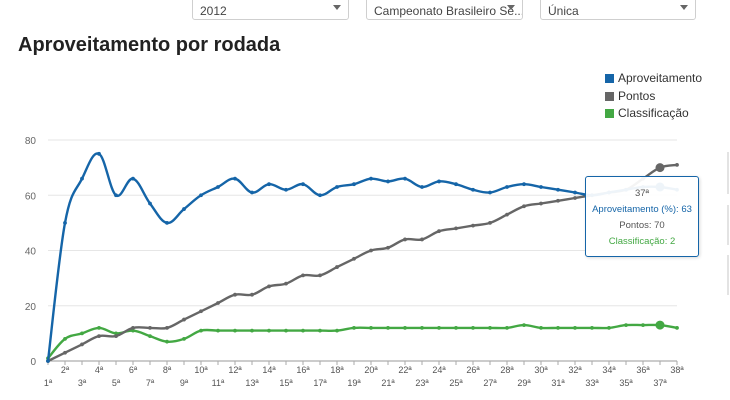 Image resolution: width=730 pixels, height=400 pixels. What do you see at coordinates (31, 141) in the screenshot?
I see `y-tick-label: 80` at bounding box center [31, 141].